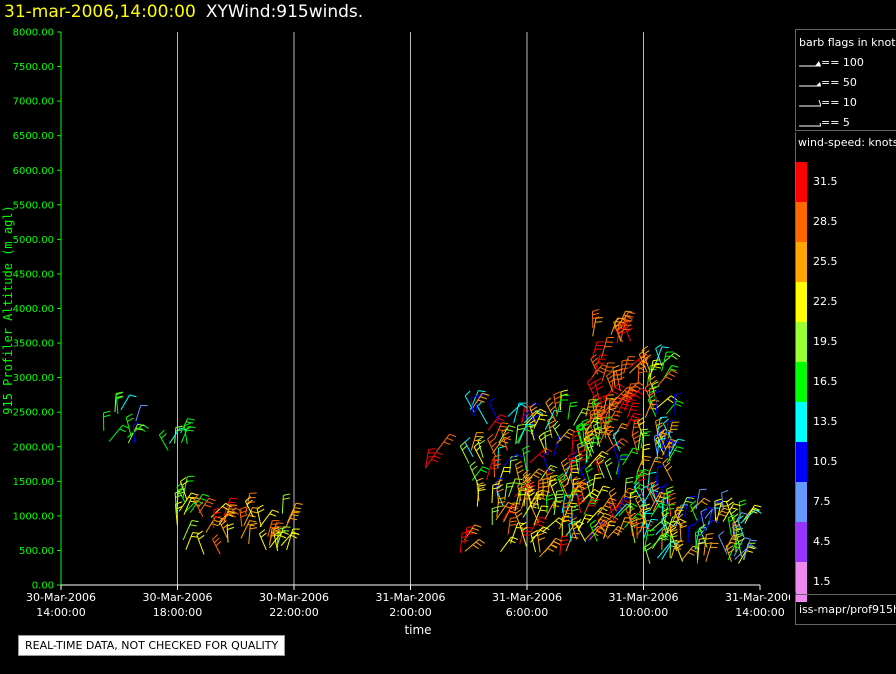 The image size is (896, 674). I want to click on speed-label: 19.5, so click(825, 341).